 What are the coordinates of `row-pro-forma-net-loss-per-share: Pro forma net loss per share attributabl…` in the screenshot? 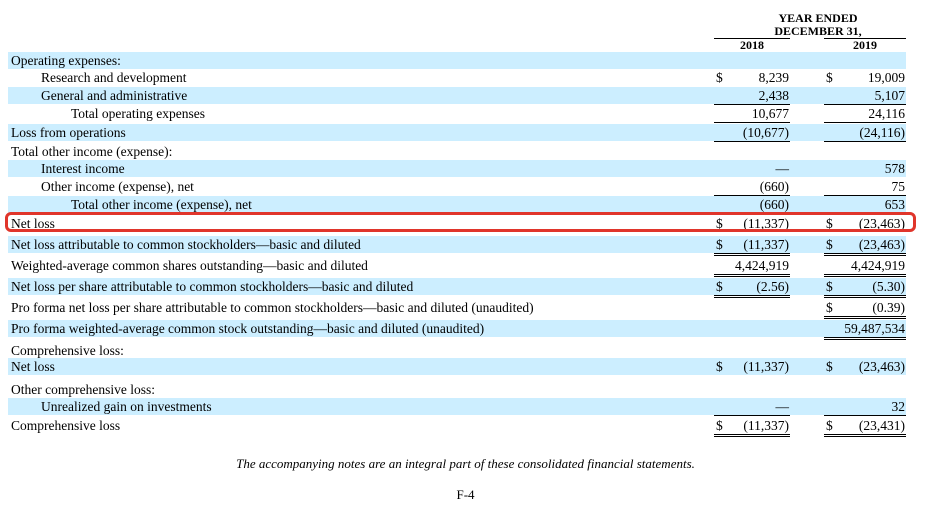 It's located at (457, 309).